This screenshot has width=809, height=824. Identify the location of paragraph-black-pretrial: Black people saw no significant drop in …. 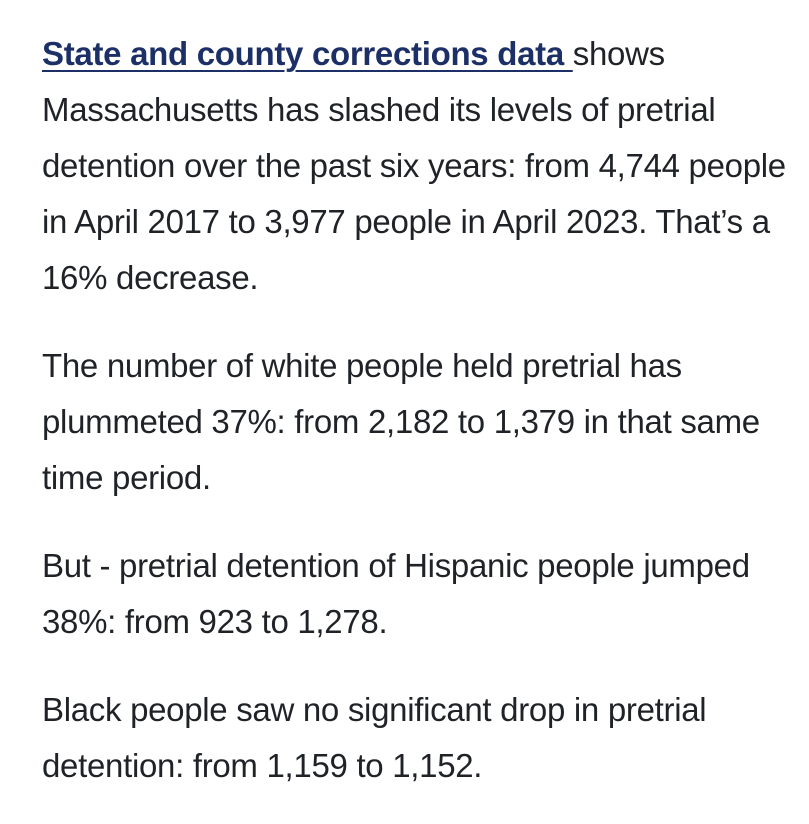
(414, 738).